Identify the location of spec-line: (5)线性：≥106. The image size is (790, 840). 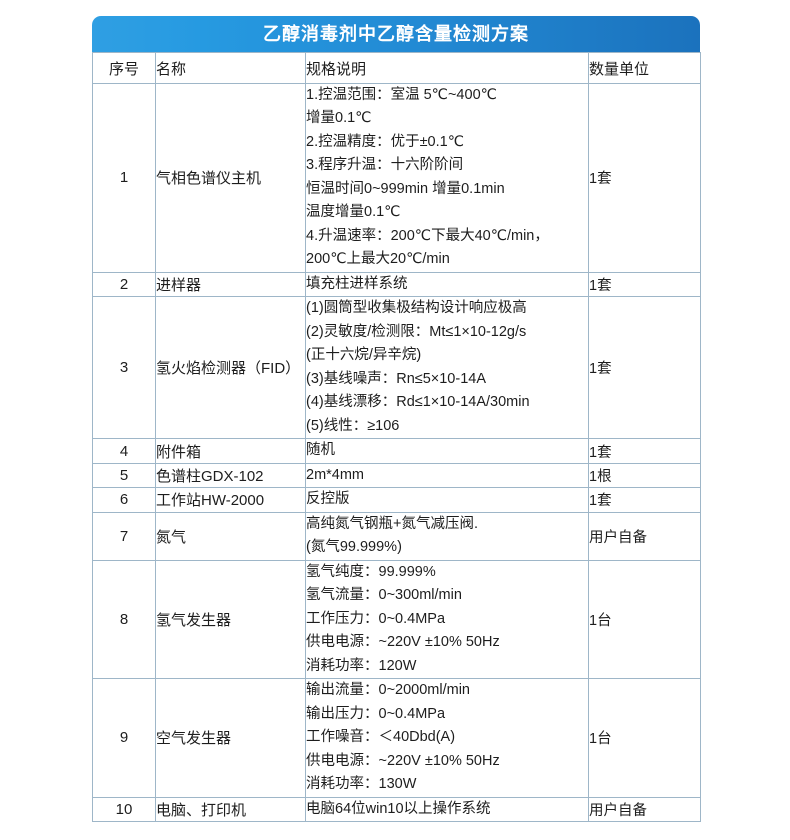
(353, 425).